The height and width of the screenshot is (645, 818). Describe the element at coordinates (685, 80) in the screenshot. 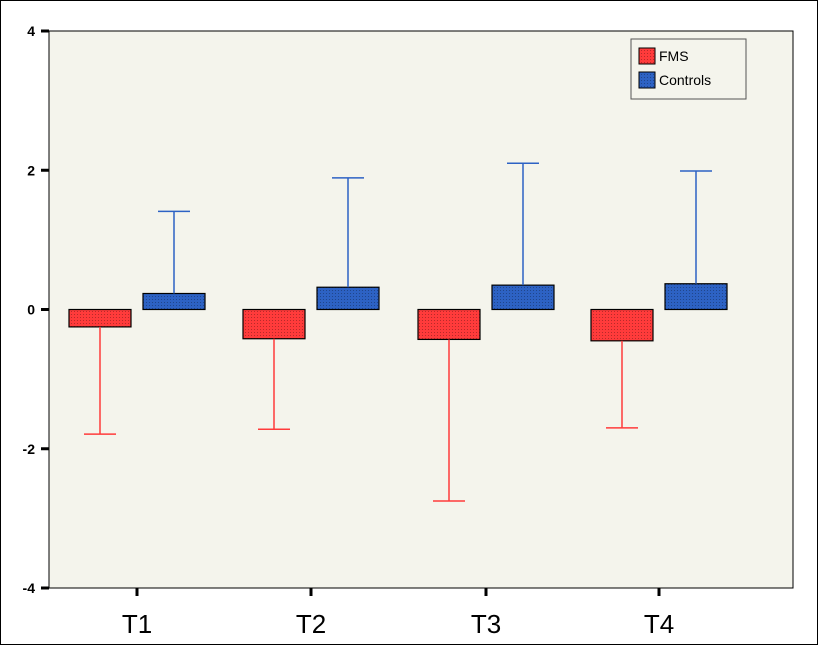

I see `legend-label-1: Controls` at that location.